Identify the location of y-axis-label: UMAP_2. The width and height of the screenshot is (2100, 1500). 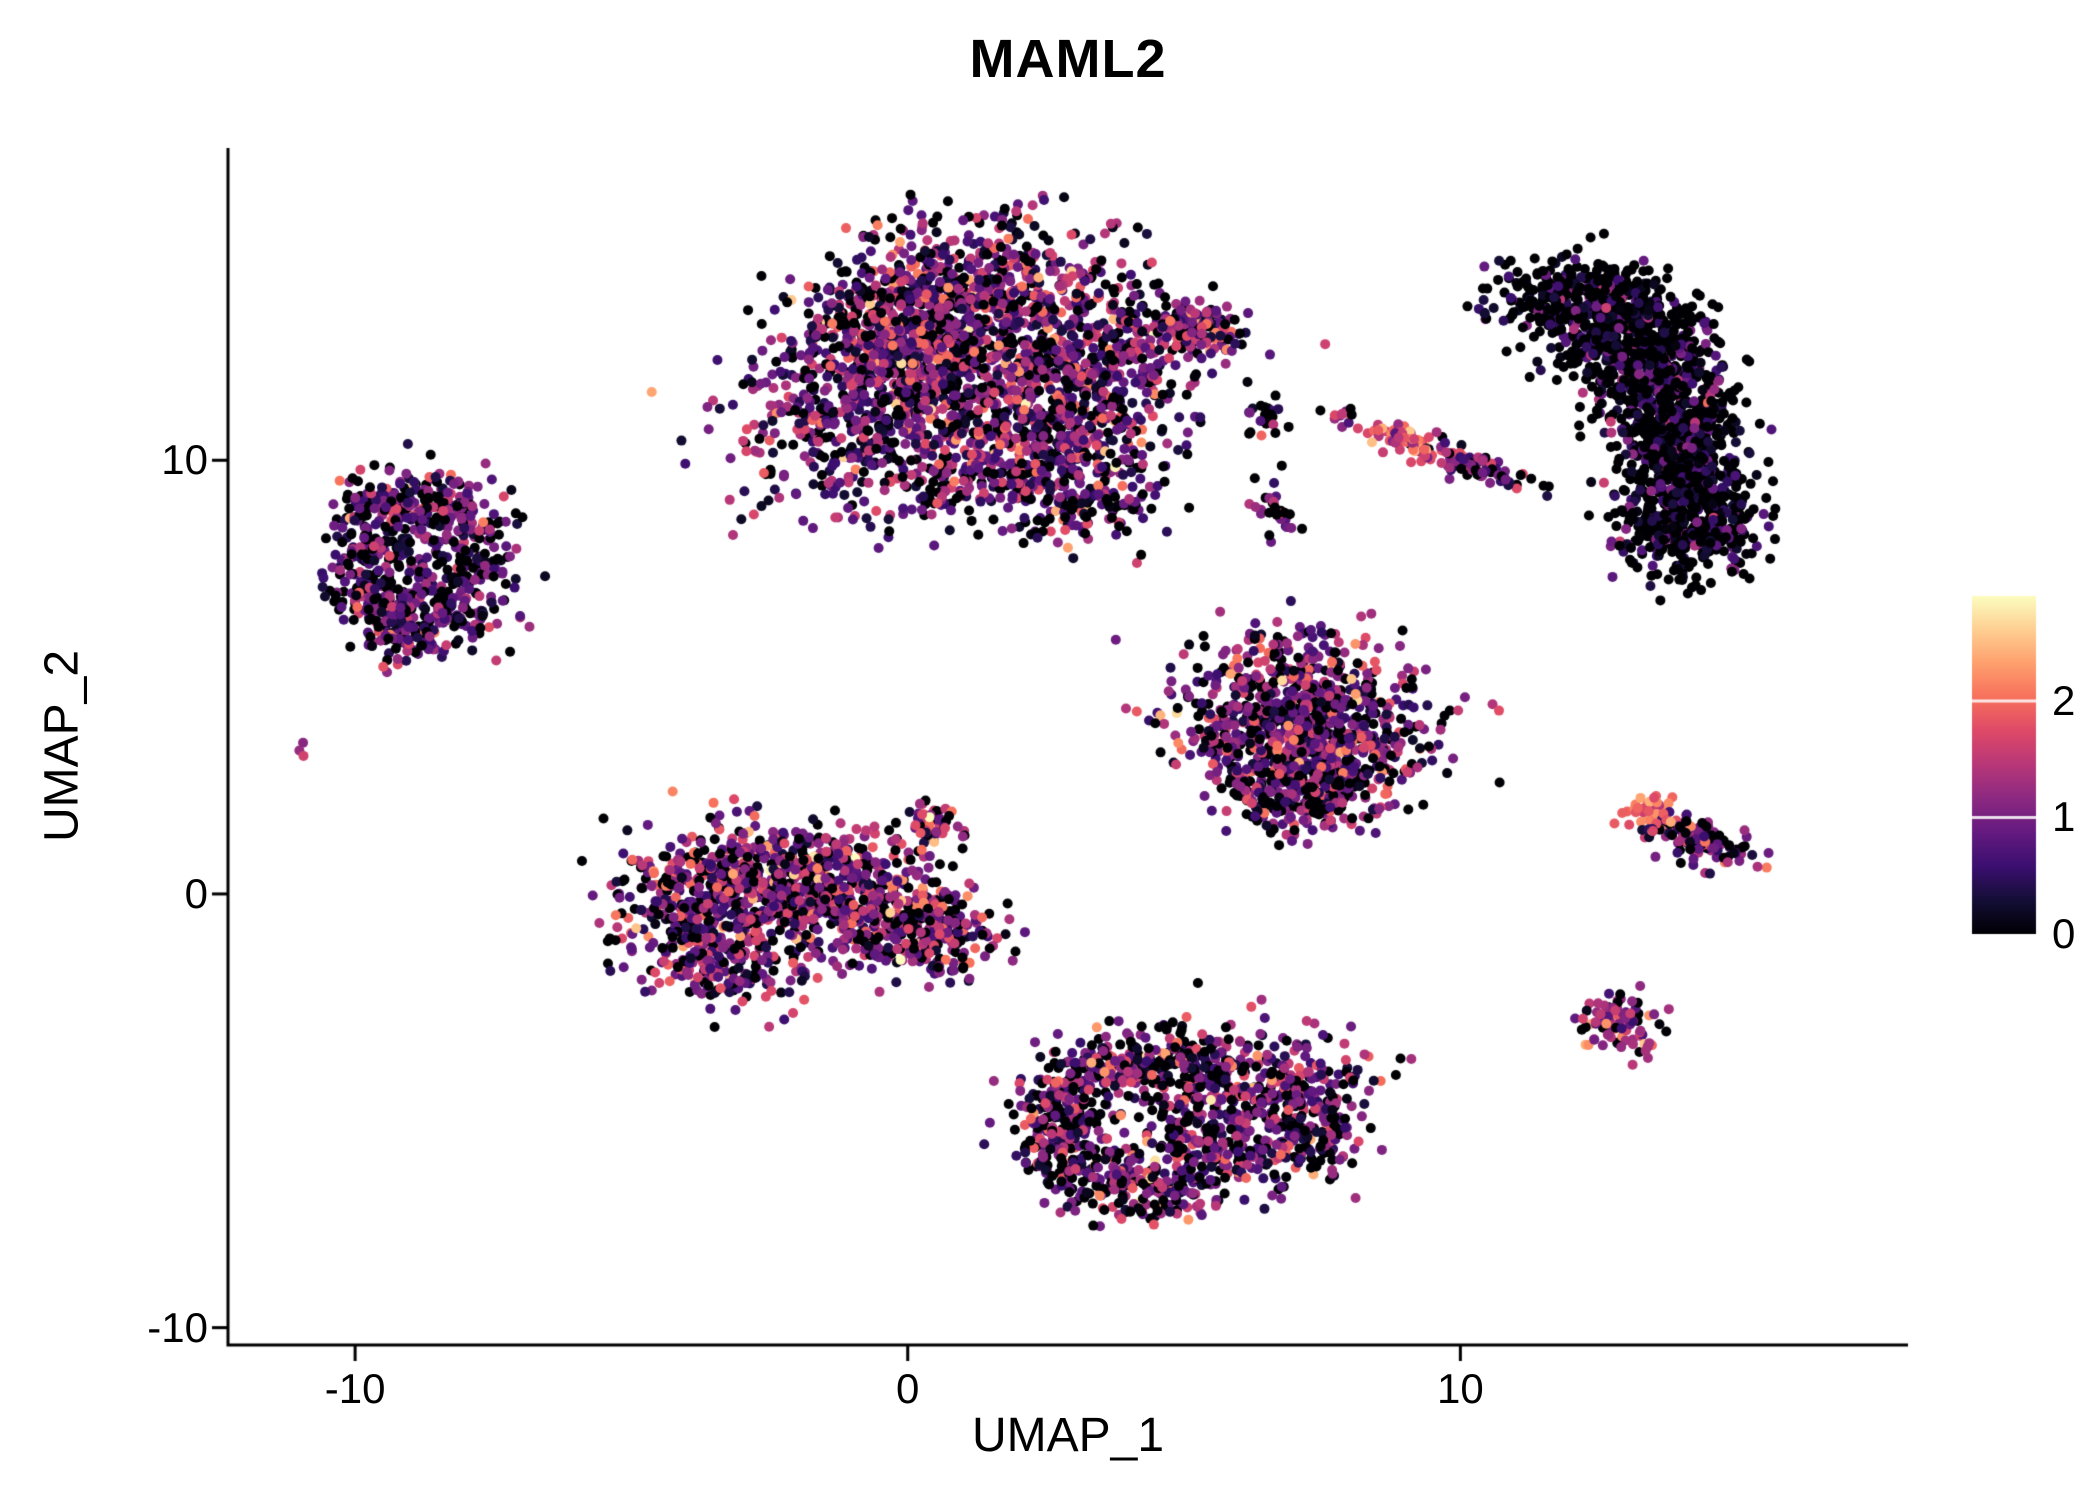
(62, 746).